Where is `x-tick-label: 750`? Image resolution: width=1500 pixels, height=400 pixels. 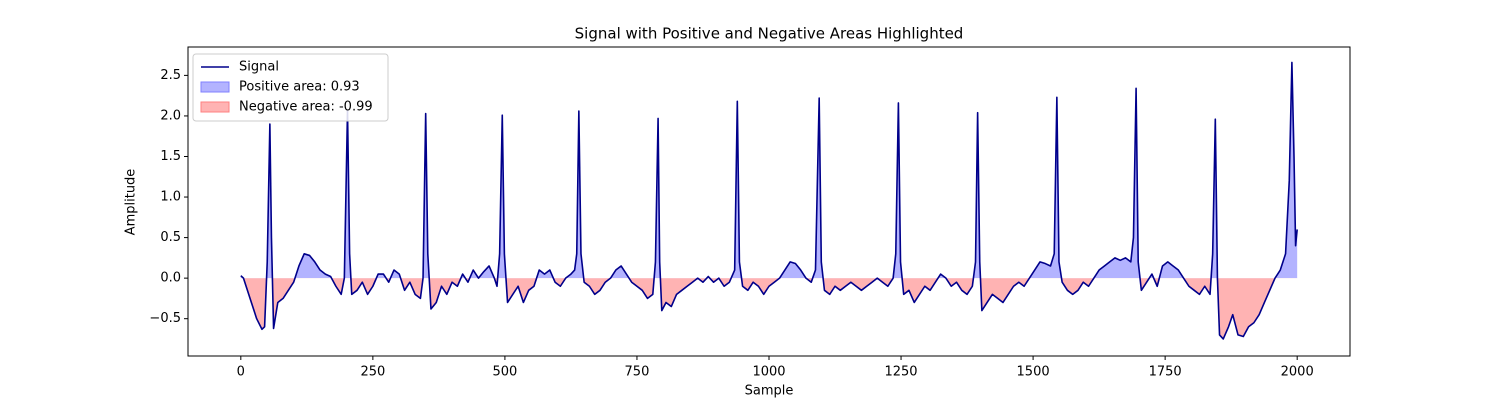 x-tick-label: 750 is located at coordinates (637, 372).